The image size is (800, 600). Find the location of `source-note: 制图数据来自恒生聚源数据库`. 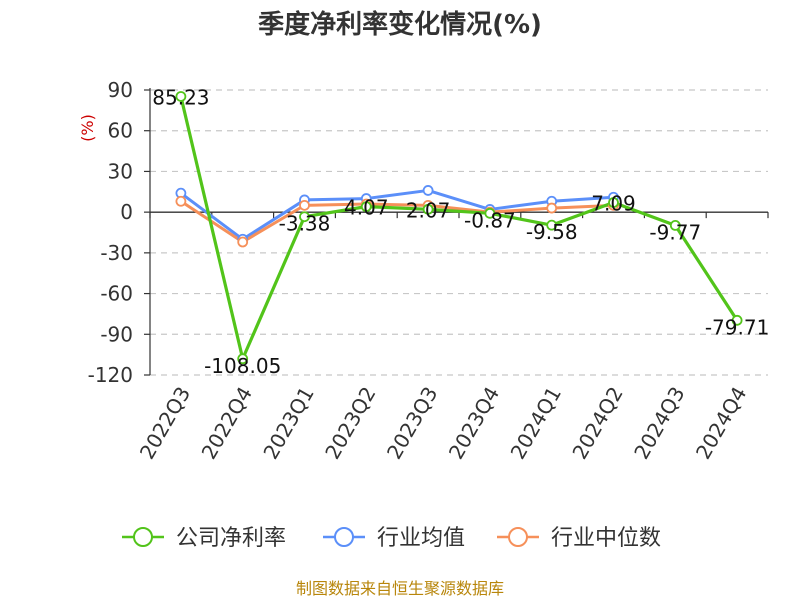

source-note: 制图数据来自恒生聚源数据库 is located at coordinates (400, 588).